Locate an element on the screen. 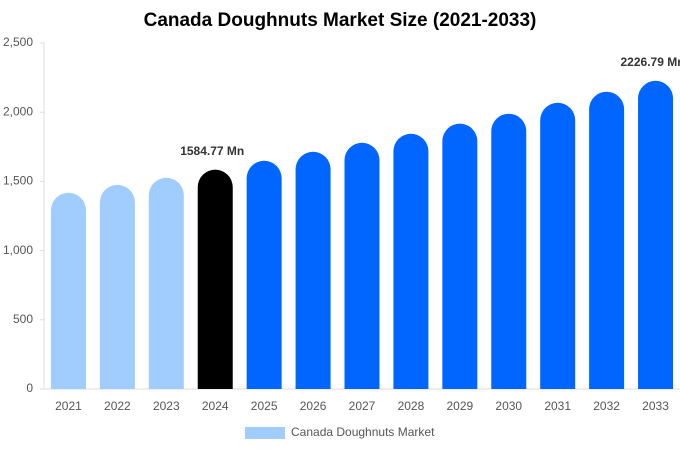 The width and height of the screenshot is (680, 450). x-tick-label: 2023 is located at coordinates (166, 406).